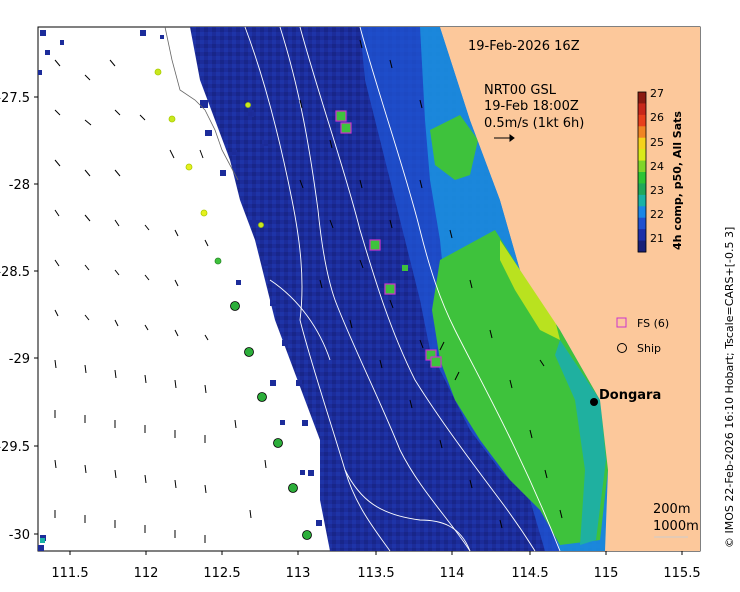  Describe the element at coordinates (520, 387) in the screenshot. I see `coastal-warm-green` at that location.